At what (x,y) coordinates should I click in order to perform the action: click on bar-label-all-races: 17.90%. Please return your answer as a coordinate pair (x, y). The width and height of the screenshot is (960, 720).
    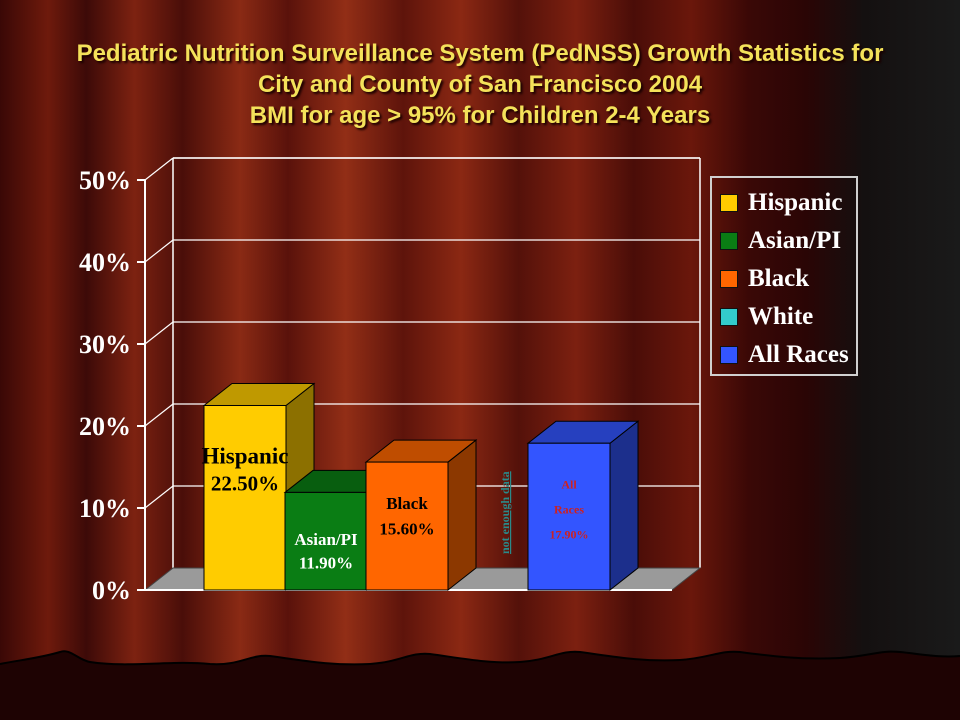
    Looking at the image, I should click on (569, 534).